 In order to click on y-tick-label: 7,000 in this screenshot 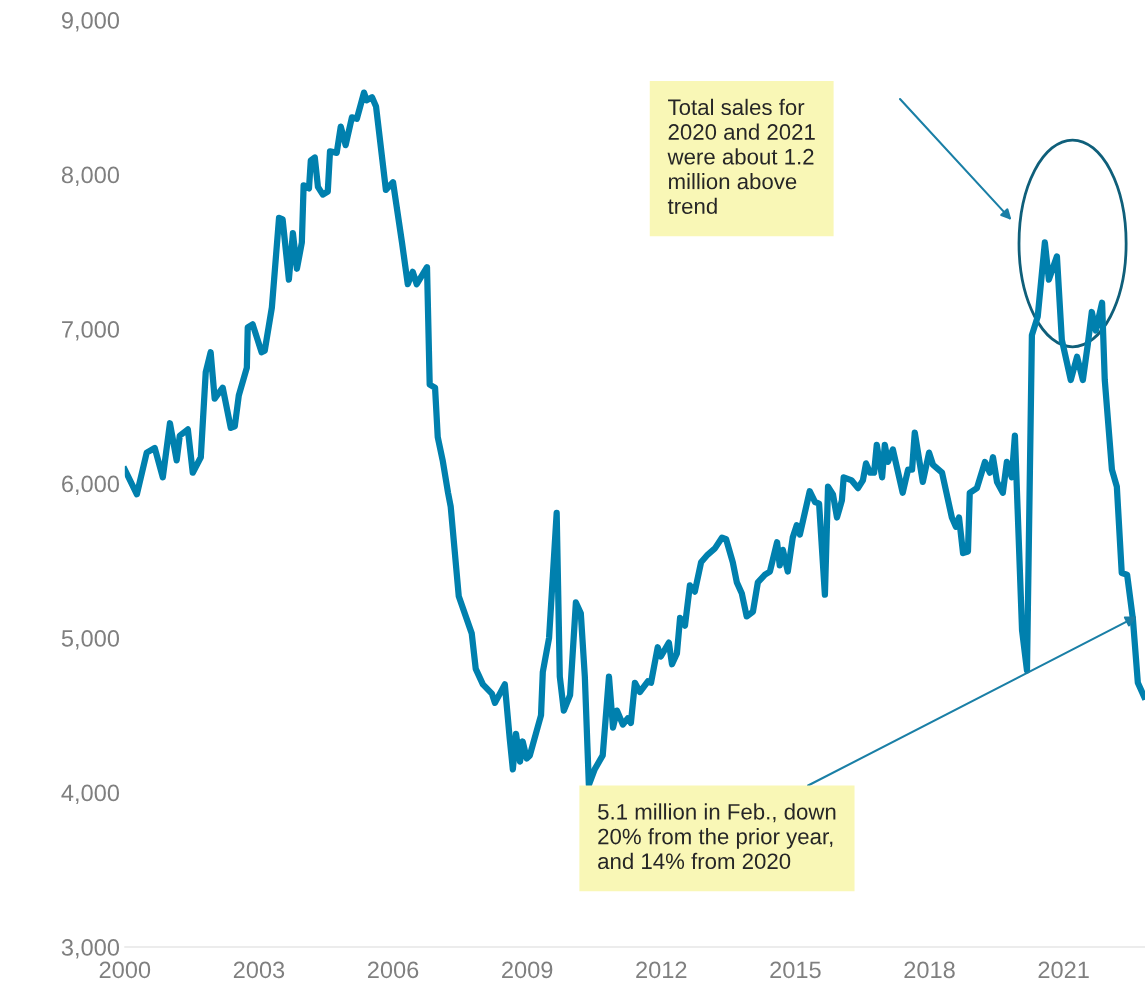, I will do `click(91, 331)`.